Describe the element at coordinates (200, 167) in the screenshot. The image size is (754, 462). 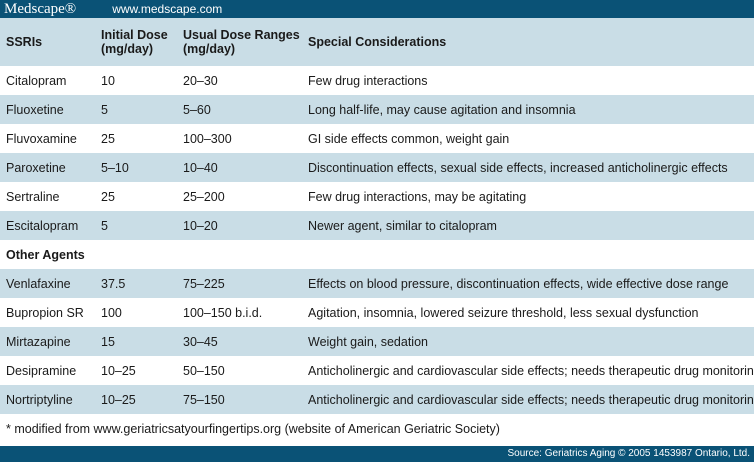
I see `dose-range: 10–40` at that location.